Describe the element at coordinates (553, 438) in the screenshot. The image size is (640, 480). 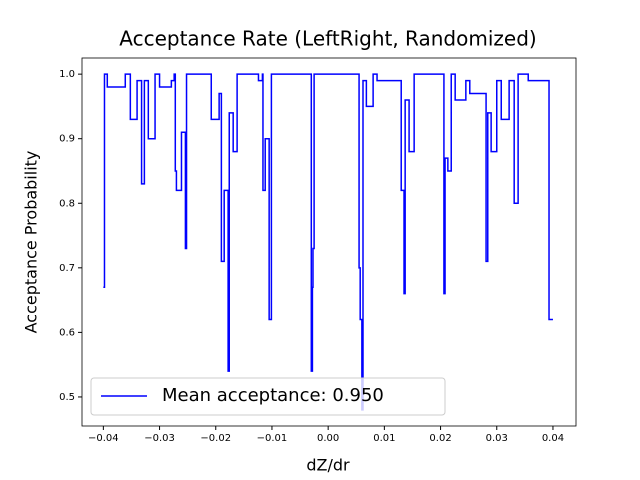
I see `x-tick-label: 0.04` at that location.